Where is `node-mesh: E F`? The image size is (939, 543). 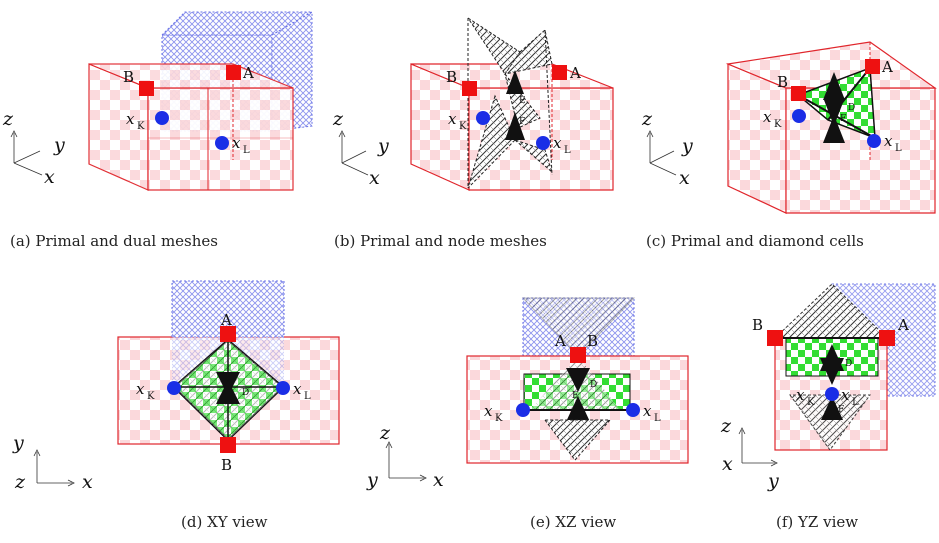
node-mesh: E F is located at coordinates (510, 103).